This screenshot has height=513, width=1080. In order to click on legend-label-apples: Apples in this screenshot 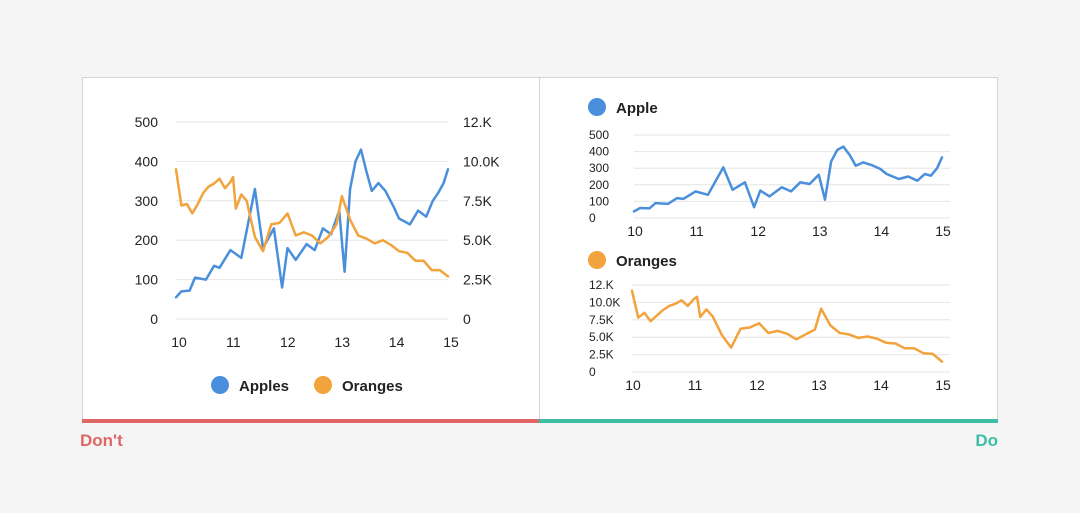, I will do `click(264, 386)`.